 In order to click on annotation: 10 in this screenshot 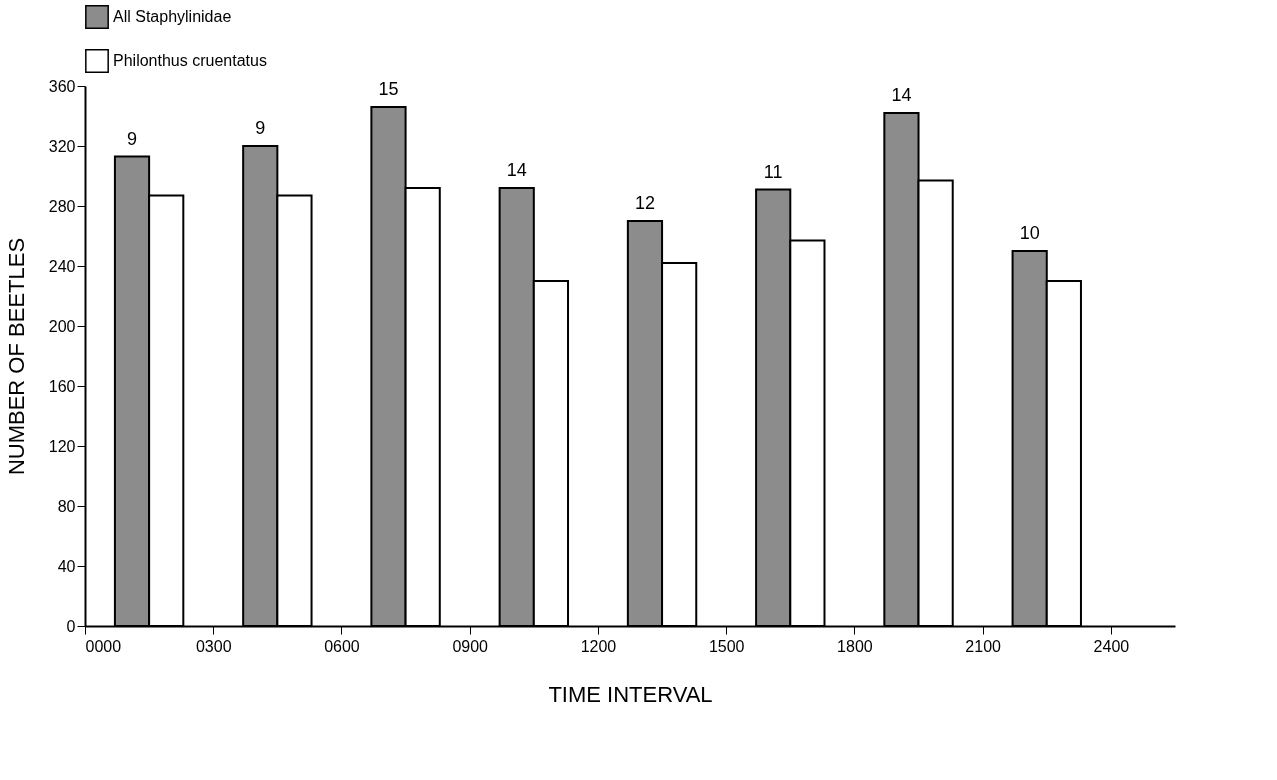, I will do `click(1029, 233)`.